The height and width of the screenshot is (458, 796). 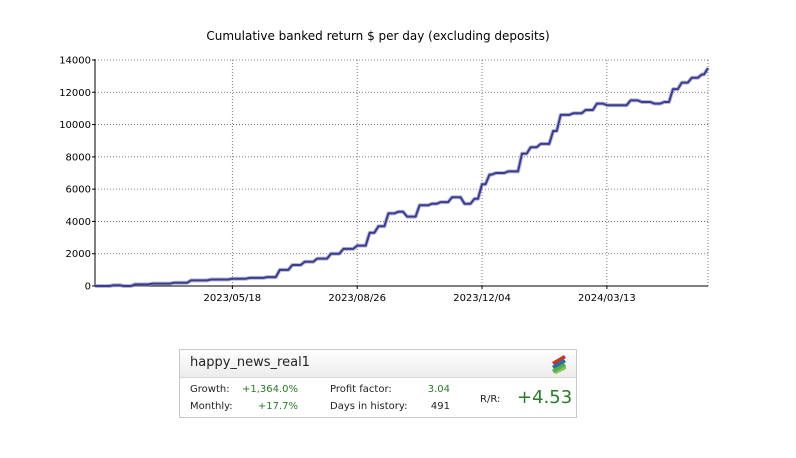 What do you see at coordinates (361, 389) in the screenshot?
I see `profit-factor-label: Profit factor:` at bounding box center [361, 389].